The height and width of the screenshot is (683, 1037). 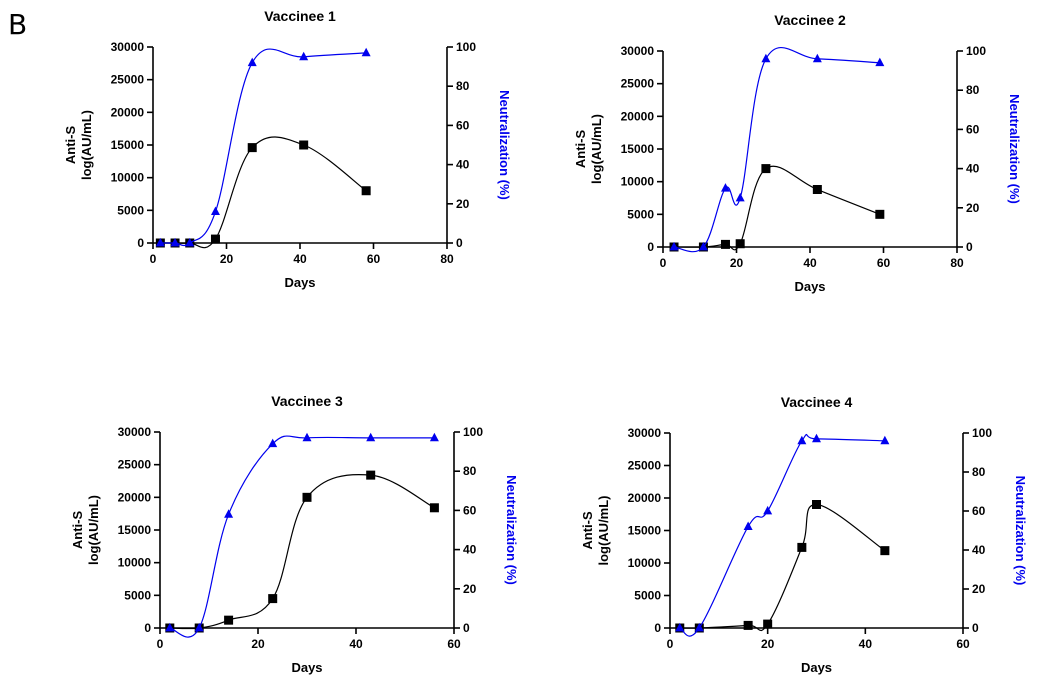 What do you see at coordinates (810, 20) in the screenshot?
I see `chart-title: Vaccinee 2` at bounding box center [810, 20].